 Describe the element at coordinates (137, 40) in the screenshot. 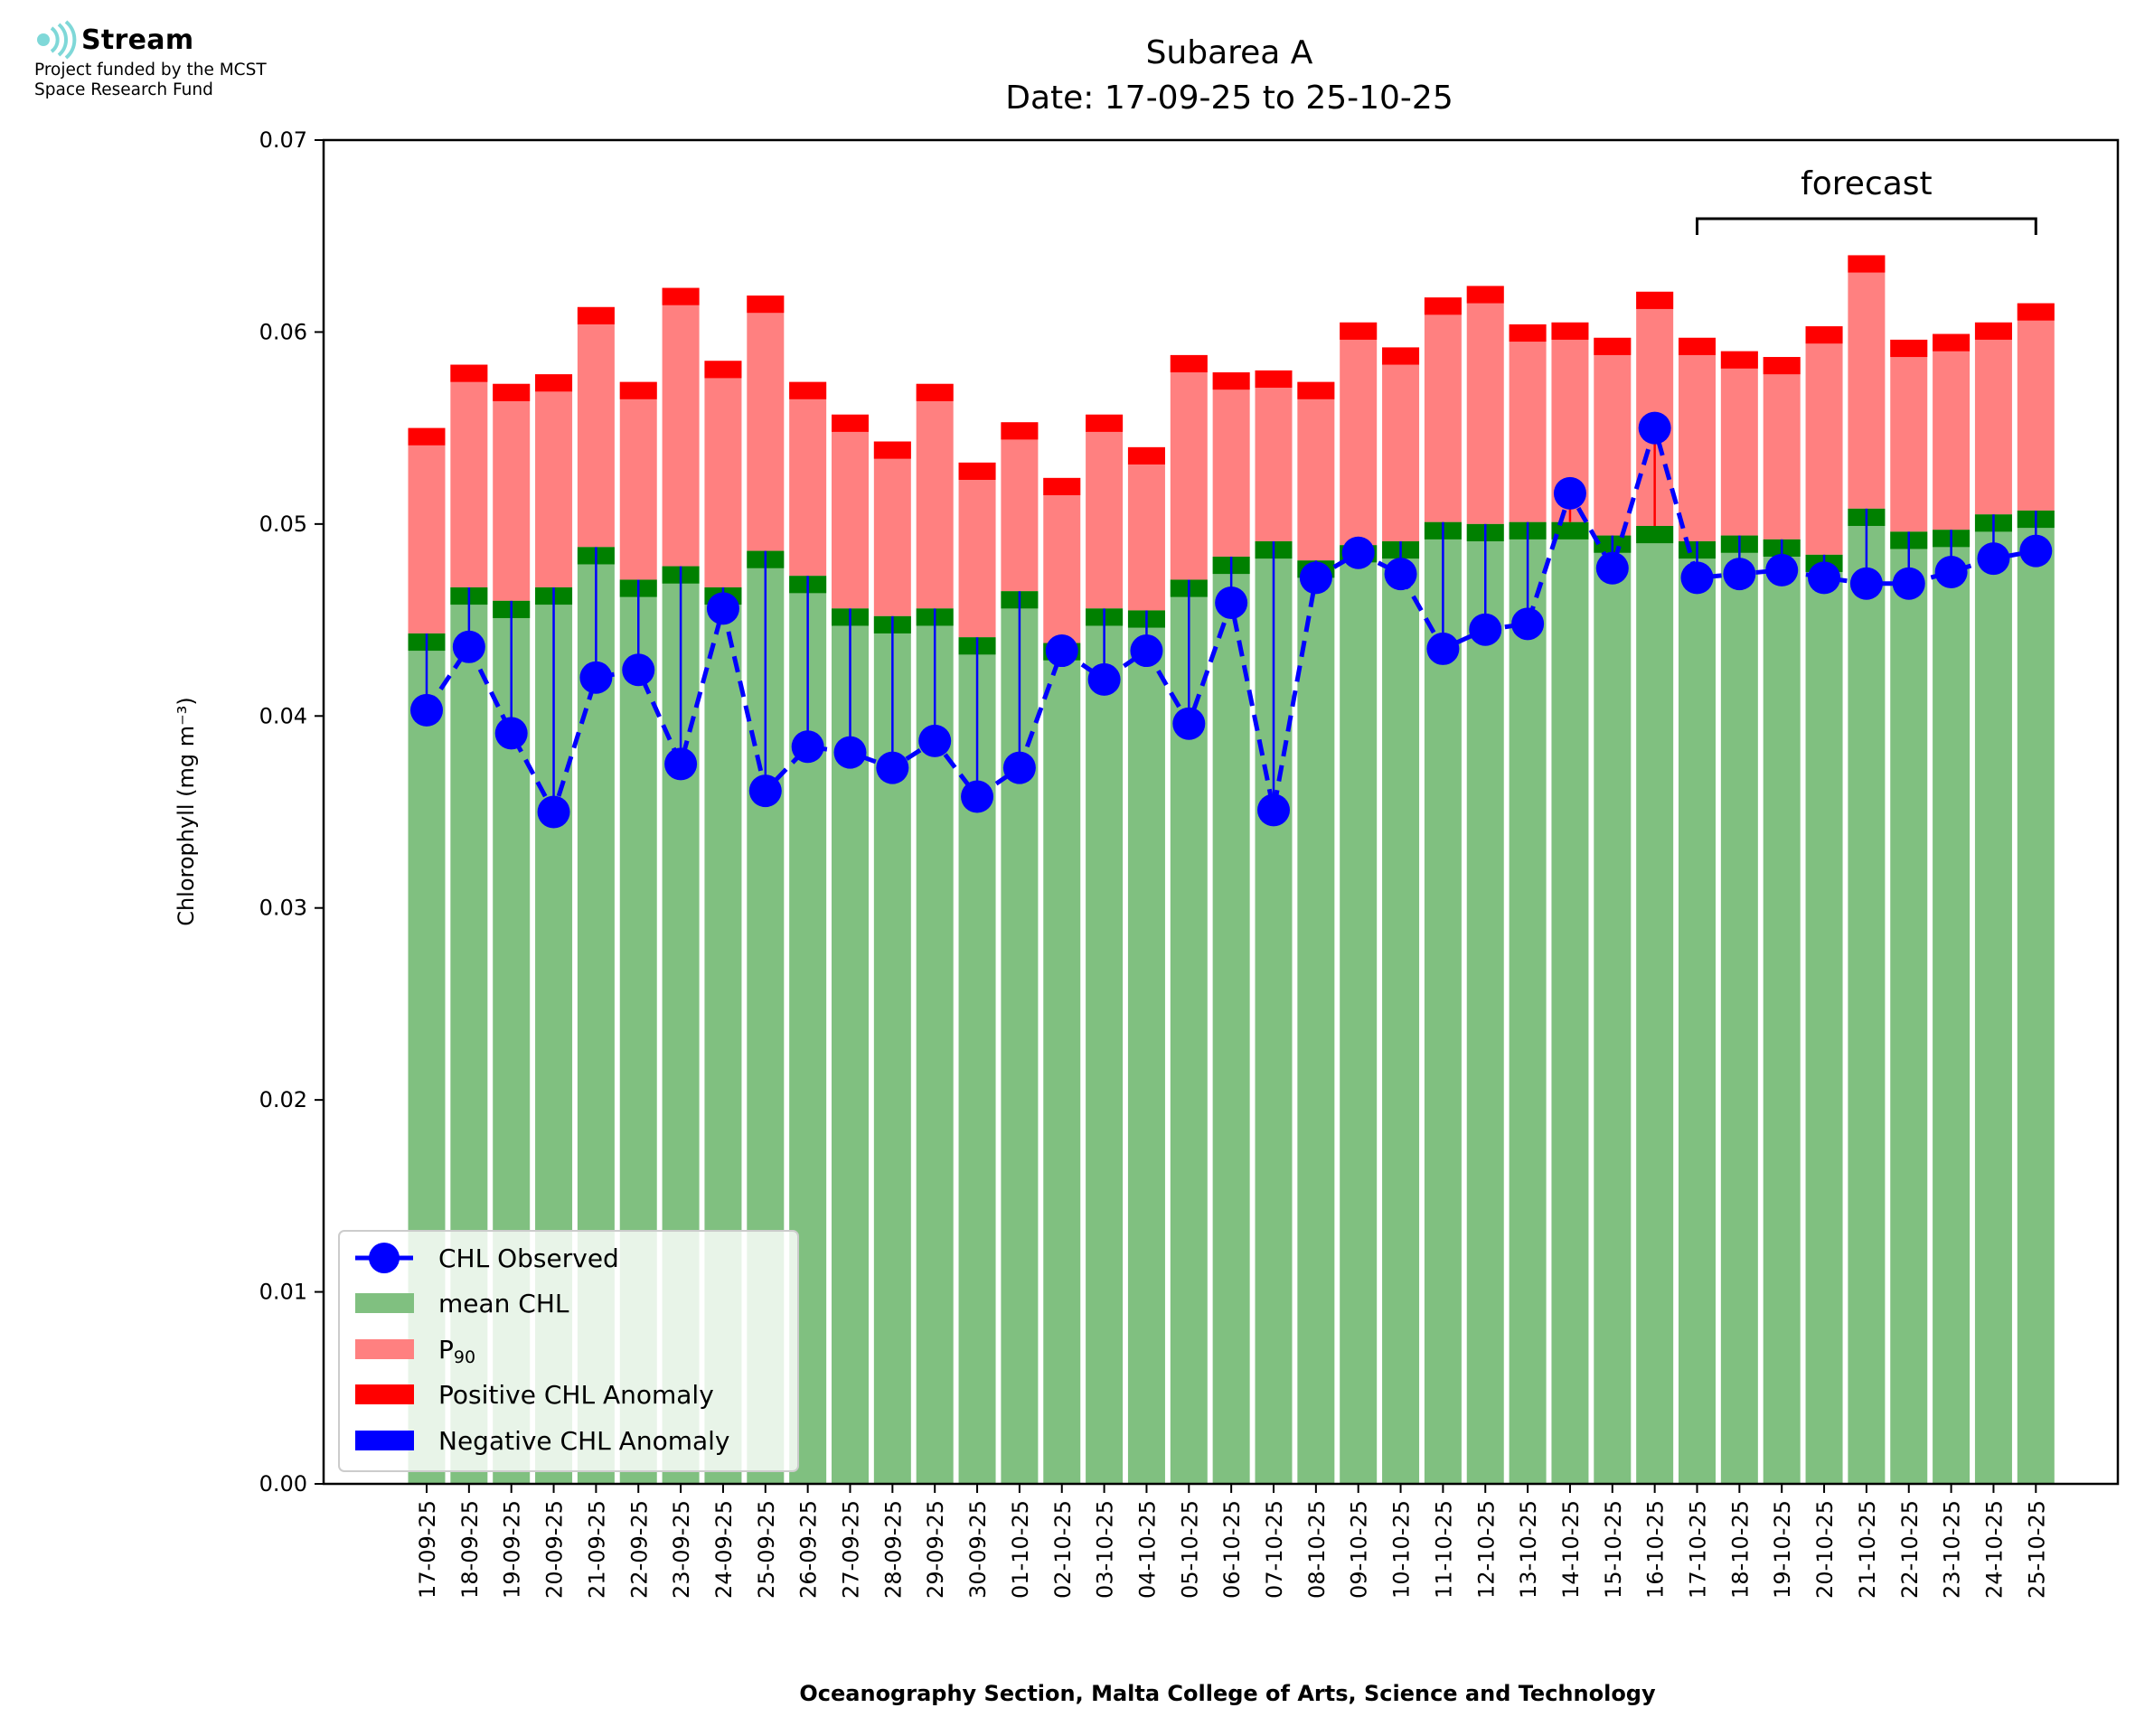

I see `logo-brand-name: Stream` at that location.